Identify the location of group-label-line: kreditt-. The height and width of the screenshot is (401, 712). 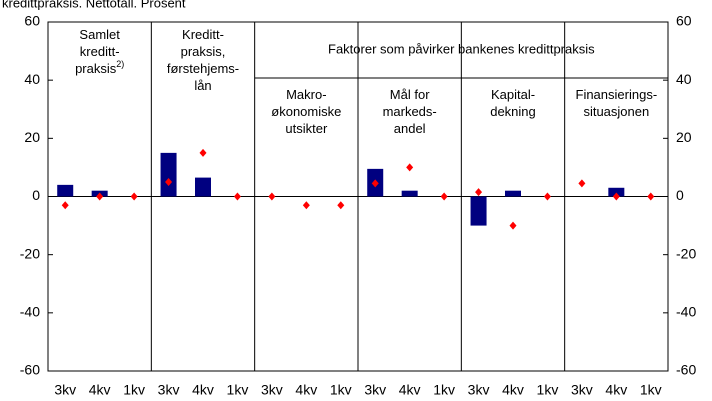
(100, 51).